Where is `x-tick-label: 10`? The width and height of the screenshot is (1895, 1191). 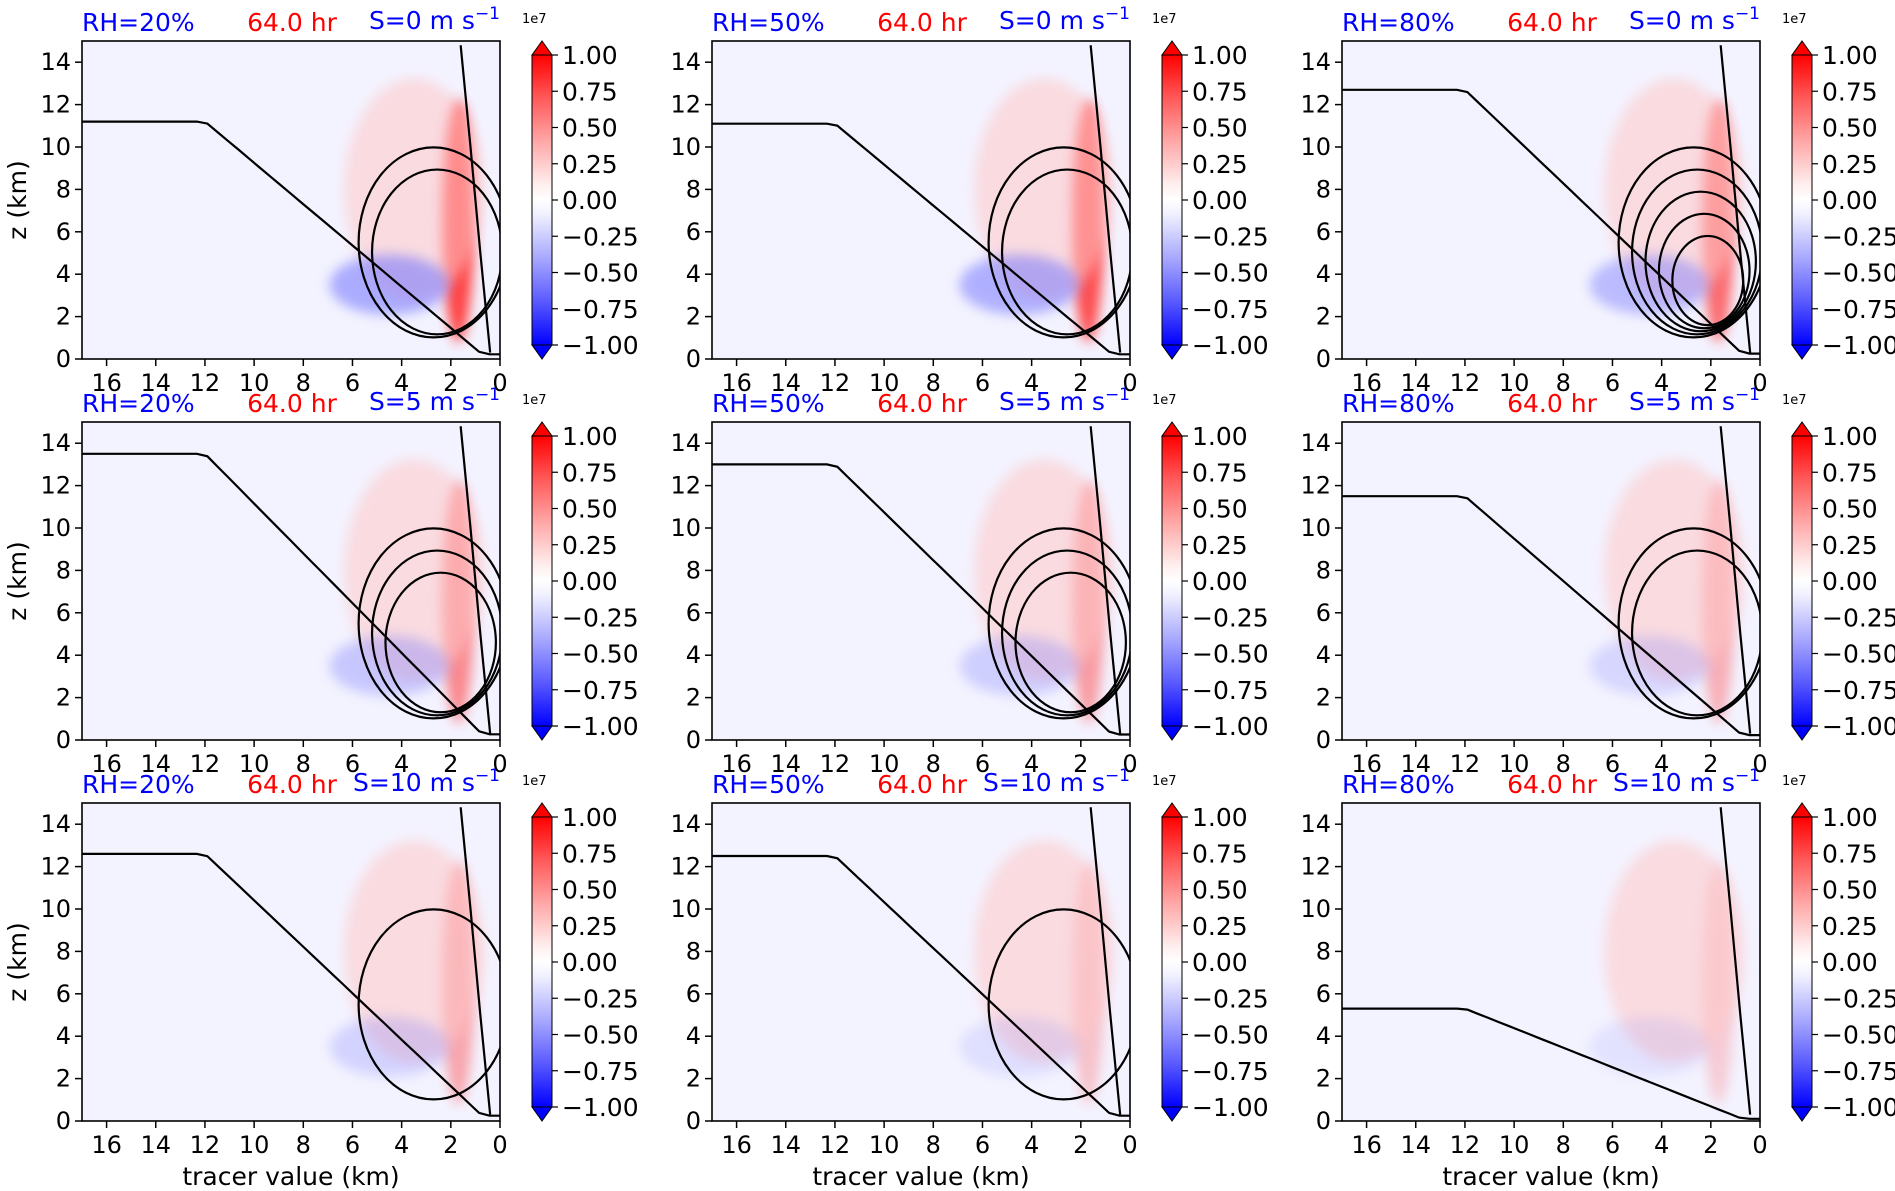 x-tick-label: 10 is located at coordinates (254, 764).